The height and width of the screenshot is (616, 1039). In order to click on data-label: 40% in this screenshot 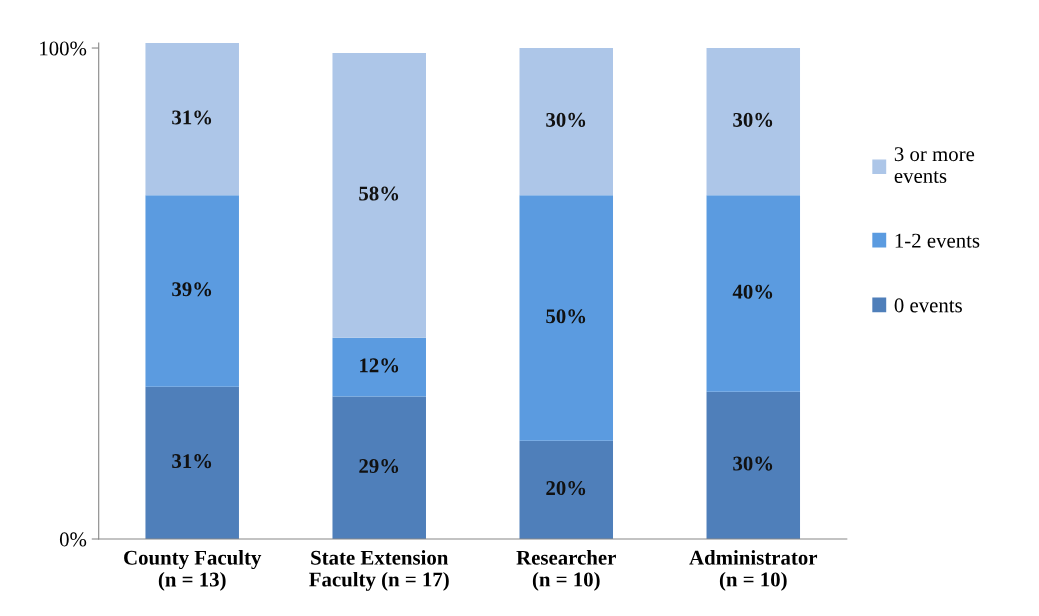, I will do `click(752, 291)`.